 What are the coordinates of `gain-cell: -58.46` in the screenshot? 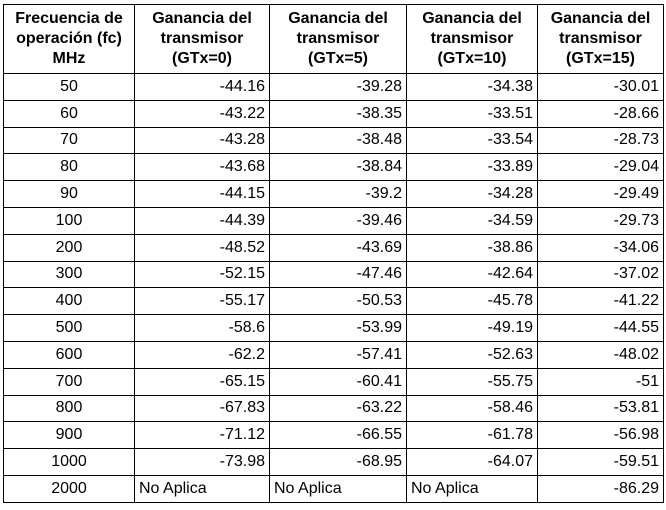 It's located at (472, 408).